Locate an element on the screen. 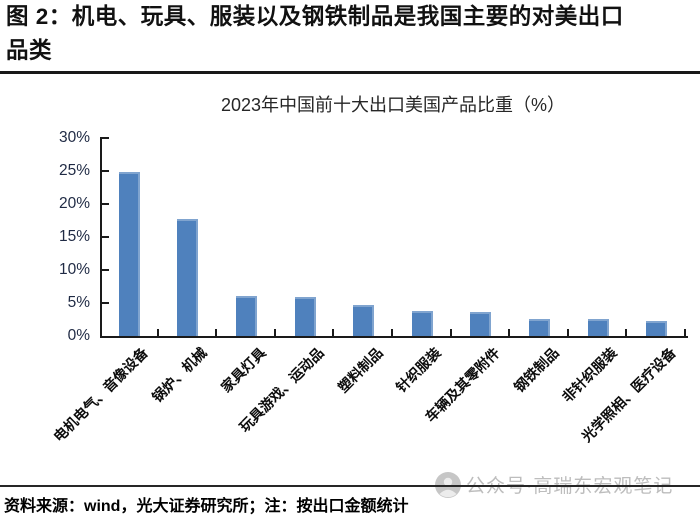 Image resolution: width=700 pixels, height=515 pixels. y-tick-label: 5% is located at coordinates (78, 302).